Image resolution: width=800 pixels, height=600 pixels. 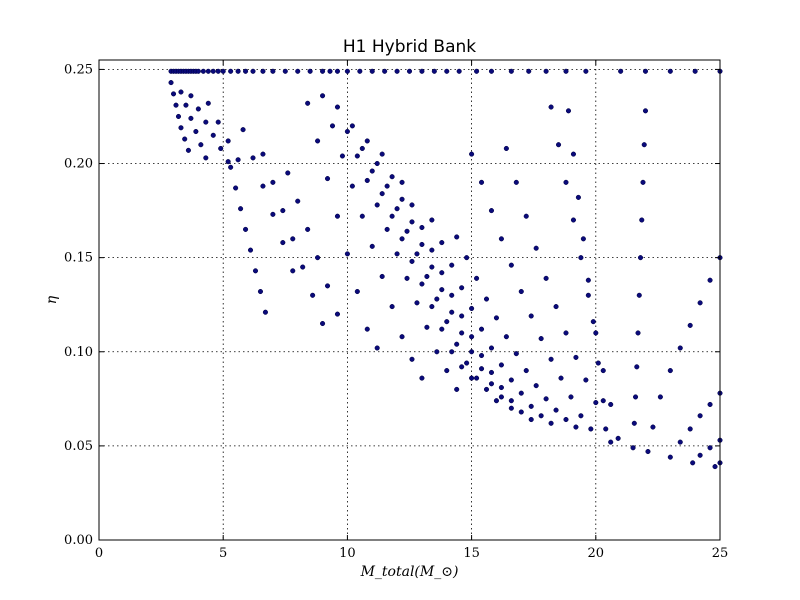 What do you see at coordinates (78, 164) in the screenshot?
I see `y-tick-label: 0.20` at bounding box center [78, 164].